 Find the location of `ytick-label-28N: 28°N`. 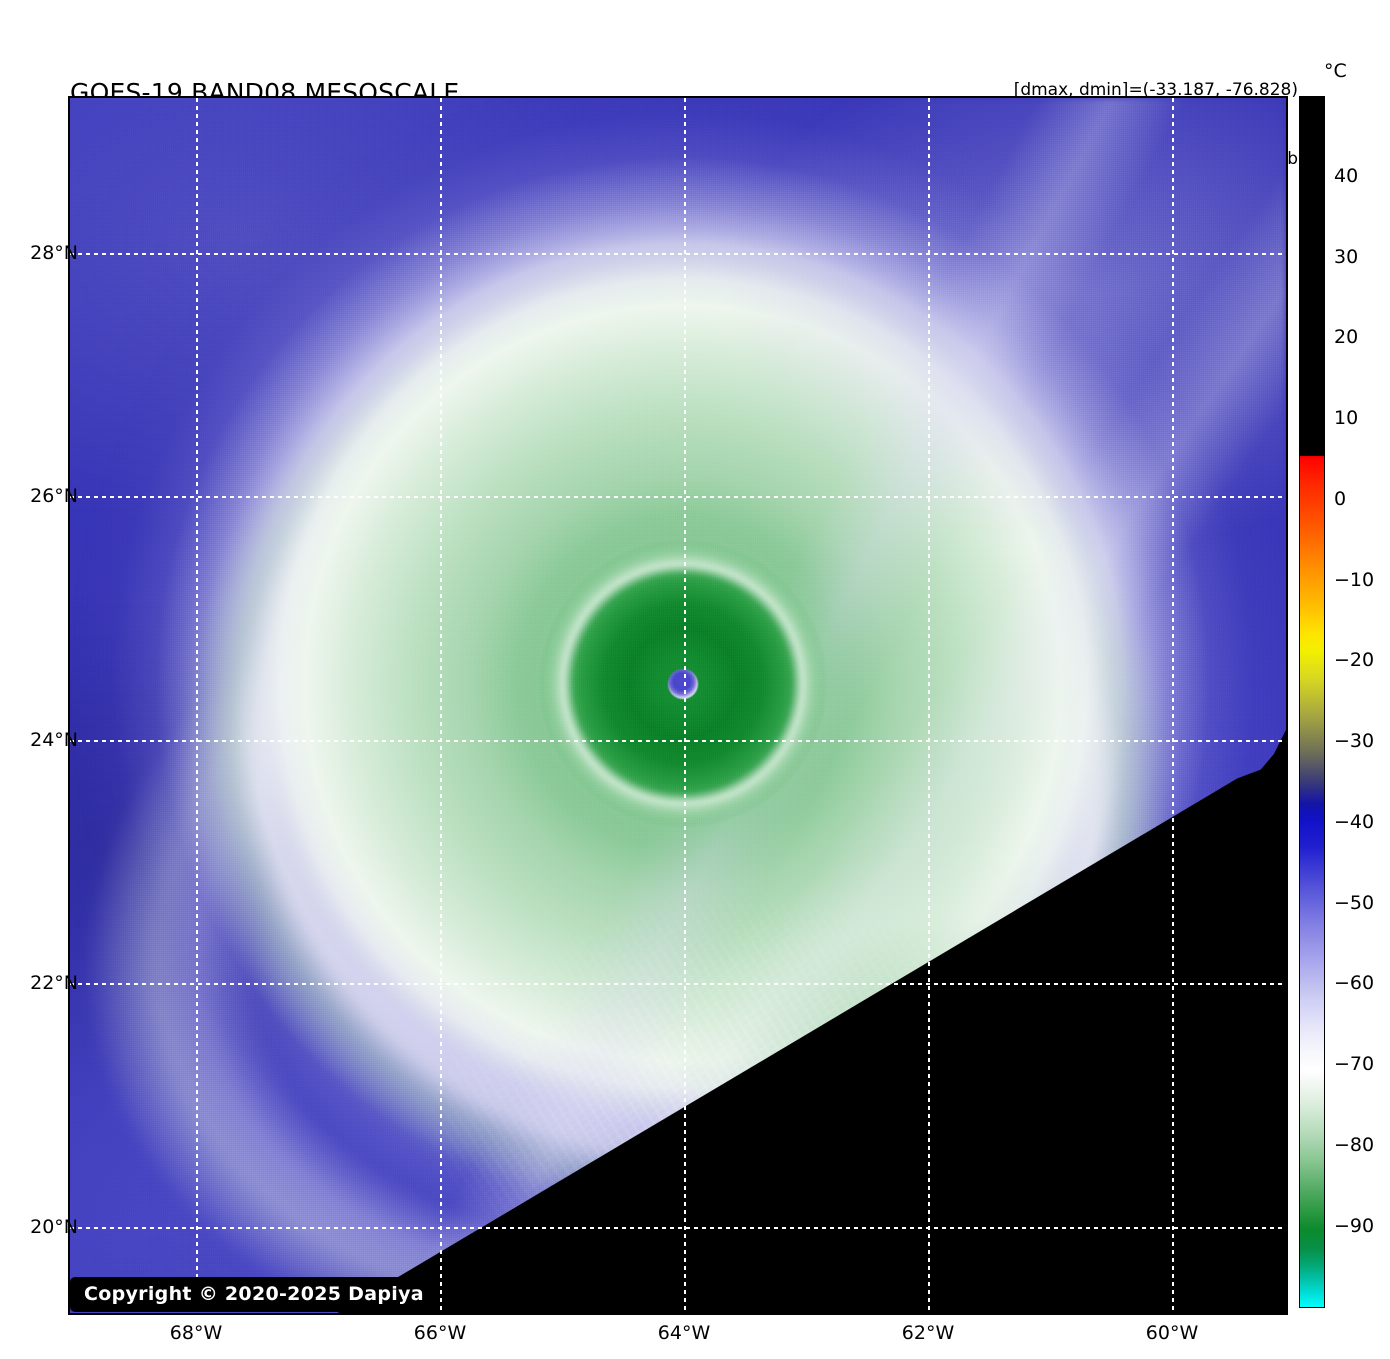

ytick-label-28N: 28°N is located at coordinates (54, 253).